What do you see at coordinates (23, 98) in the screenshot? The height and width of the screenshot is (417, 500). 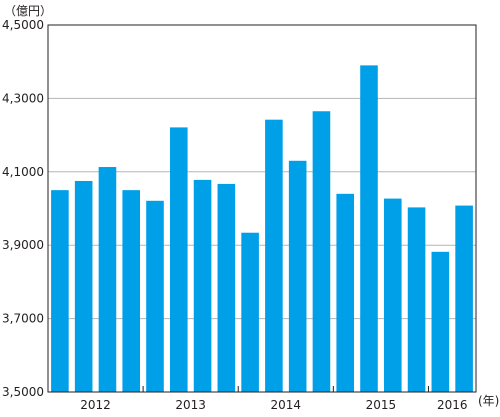 I see `y-tick-label: 4,3000` at bounding box center [23, 98].